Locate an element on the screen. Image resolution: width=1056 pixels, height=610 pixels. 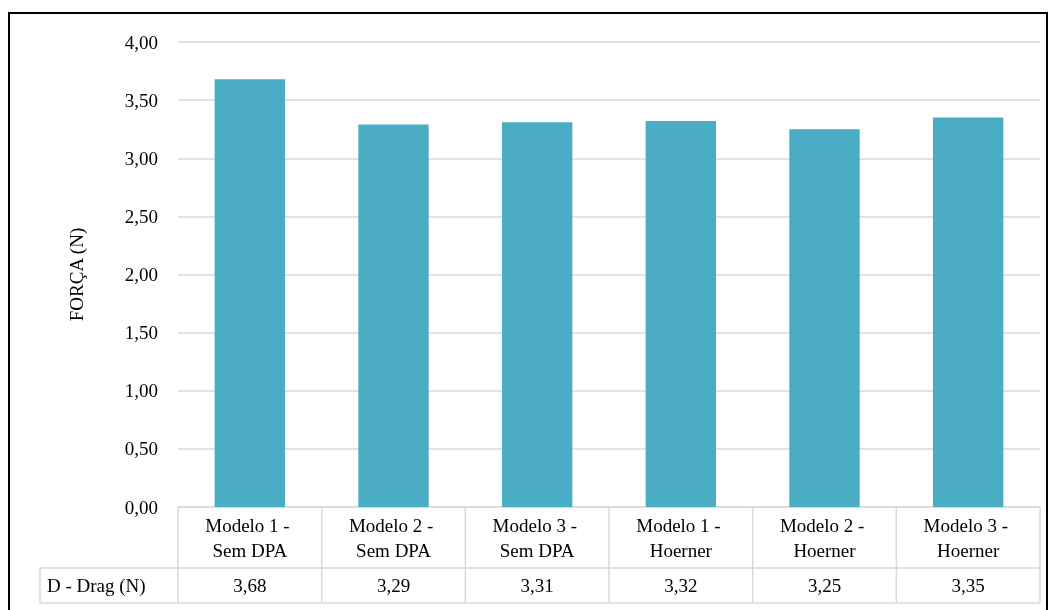
x-tick-label: Modelo 1 - Hoerner is located at coordinates (681, 538).